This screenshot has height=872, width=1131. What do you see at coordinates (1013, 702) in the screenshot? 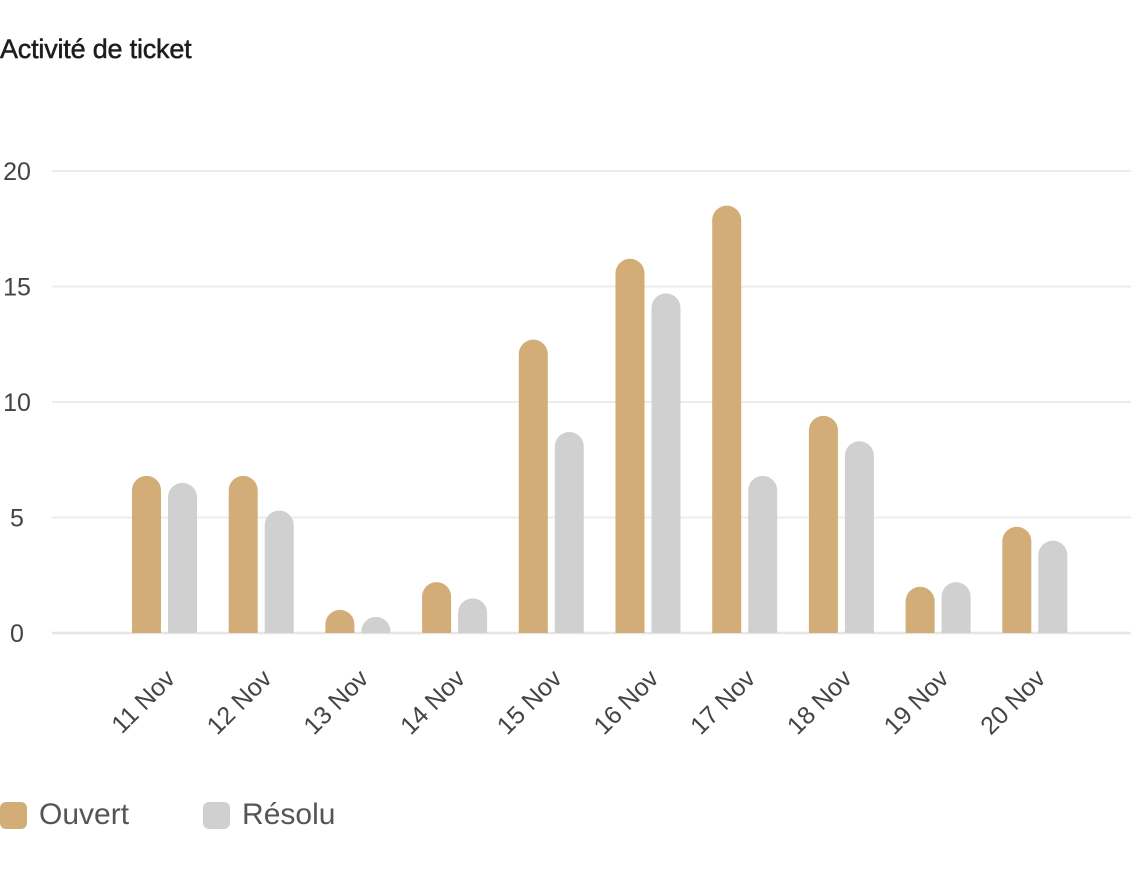
I see `x-tick-label: 20 Nov` at bounding box center [1013, 702].